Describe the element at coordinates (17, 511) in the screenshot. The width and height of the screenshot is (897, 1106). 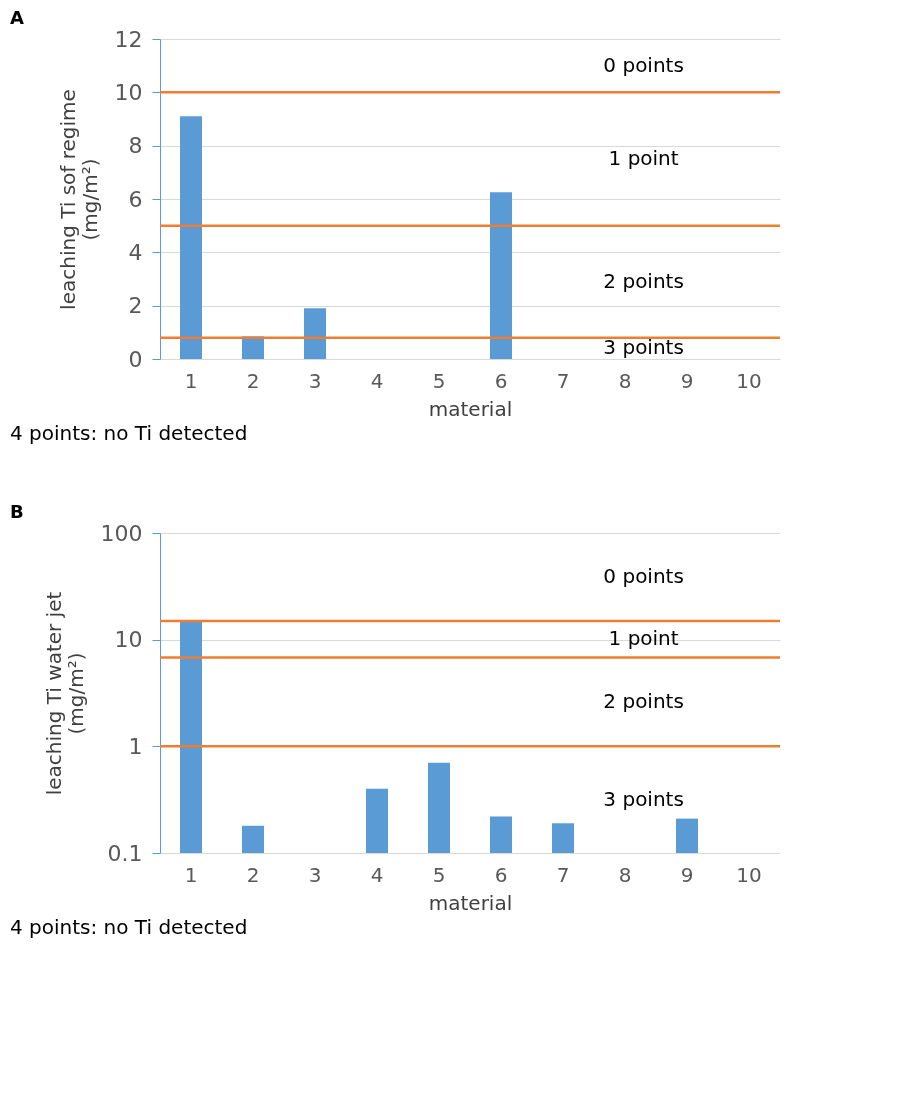
I see `chart-title: B` at that location.